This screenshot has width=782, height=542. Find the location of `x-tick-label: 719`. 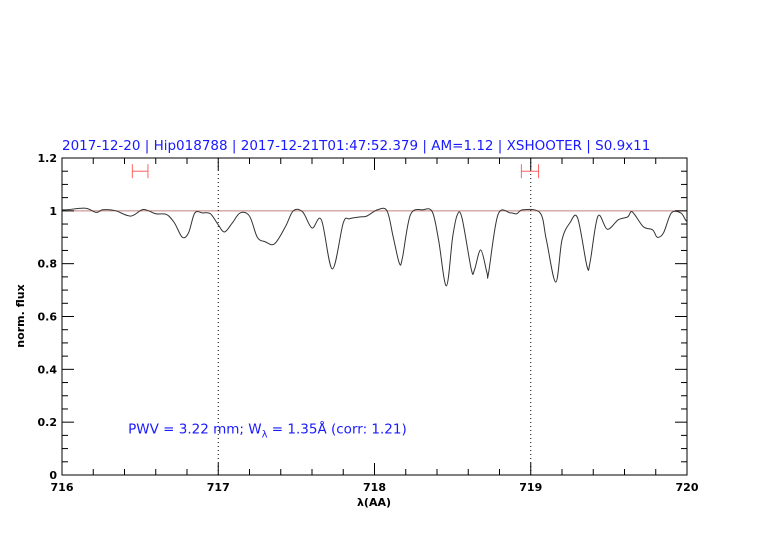

x-tick-label: 719 is located at coordinates (530, 487).